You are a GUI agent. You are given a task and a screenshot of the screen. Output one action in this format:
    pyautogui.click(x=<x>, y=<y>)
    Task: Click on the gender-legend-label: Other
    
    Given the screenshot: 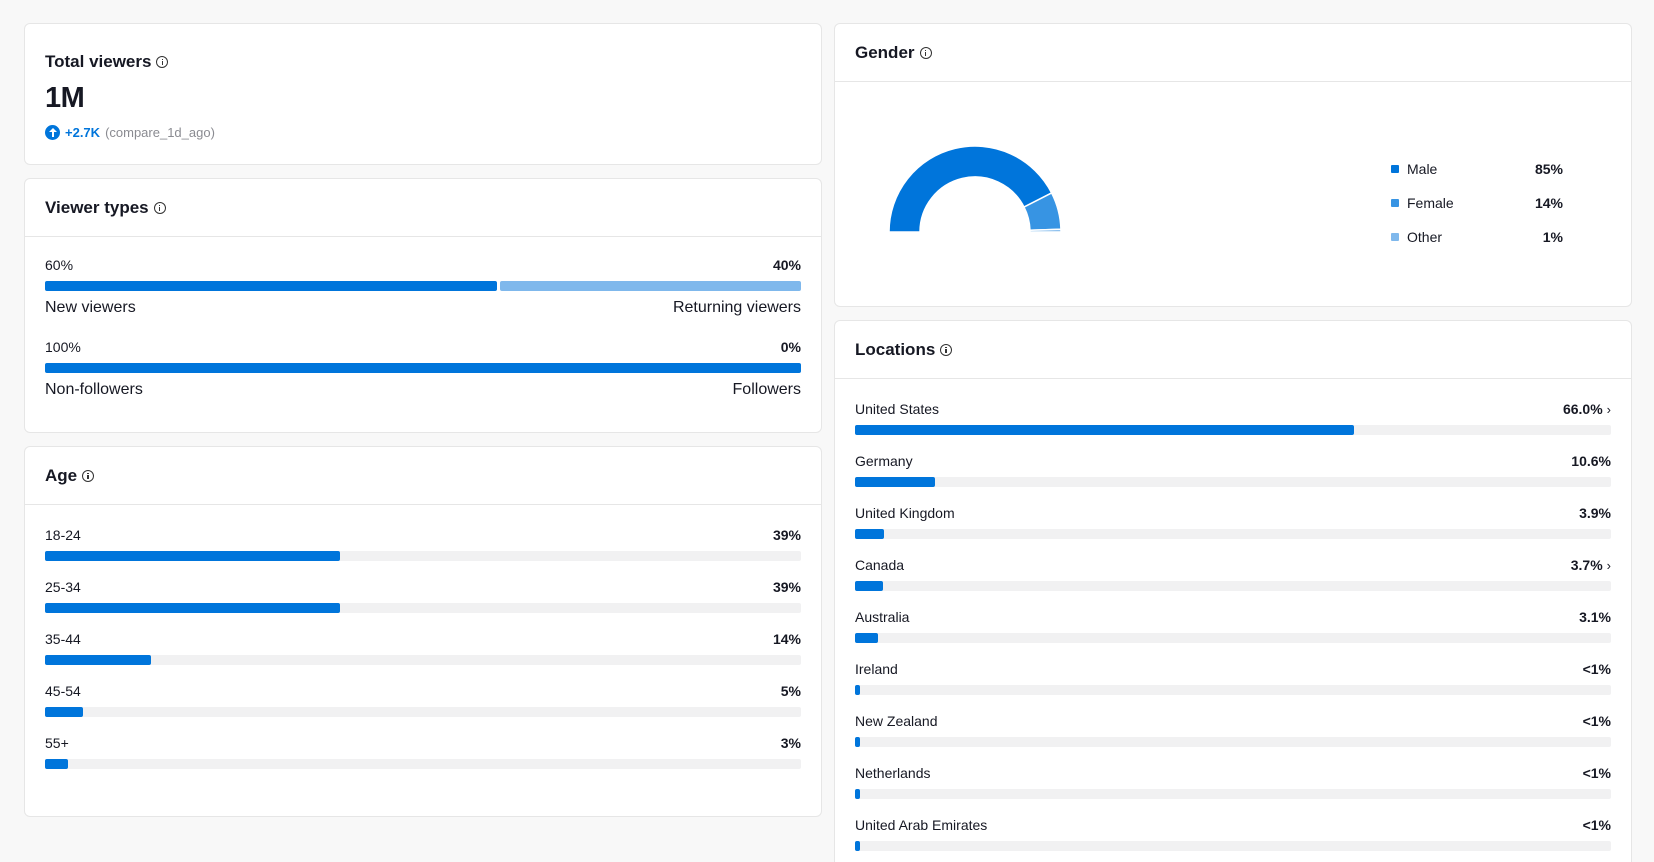 What is the action you would take?
    pyautogui.click(x=1425, y=237)
    